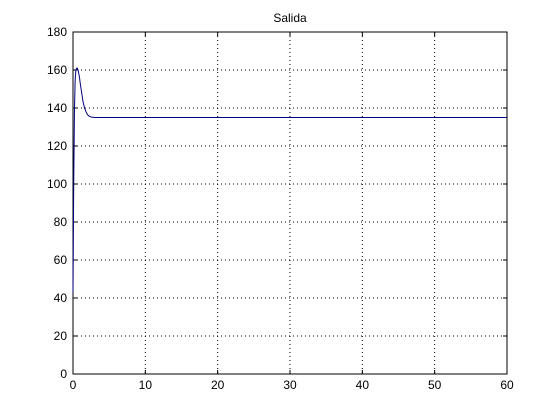  I want to click on y-tick-label: 40, so click(61, 298).